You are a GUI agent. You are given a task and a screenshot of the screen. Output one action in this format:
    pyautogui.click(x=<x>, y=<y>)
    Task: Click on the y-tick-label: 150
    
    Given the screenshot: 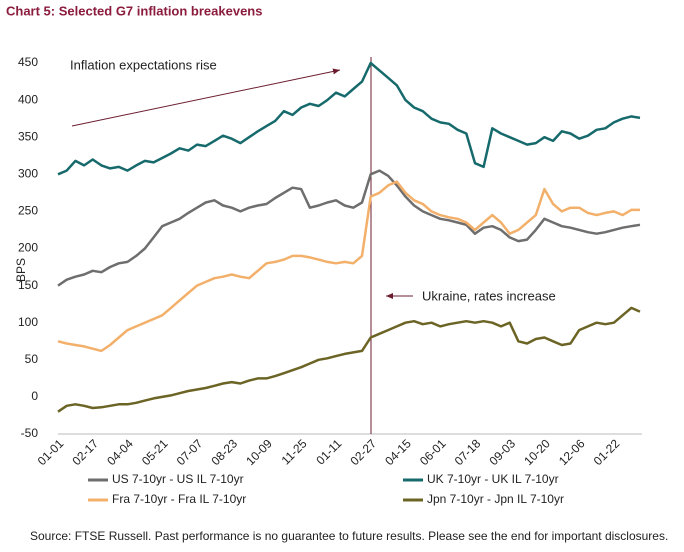 What is the action you would take?
    pyautogui.click(x=28, y=285)
    